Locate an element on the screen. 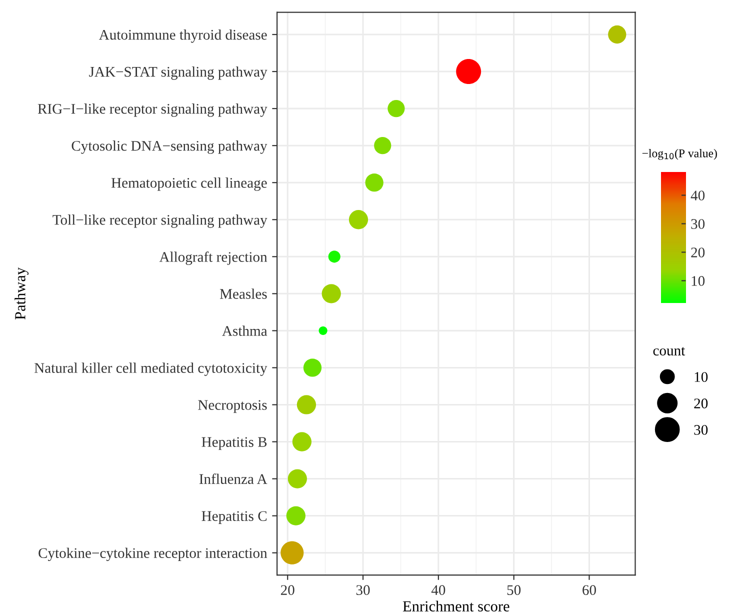 The height and width of the screenshot is (615, 731). color-bar-label: 30 is located at coordinates (698, 224).